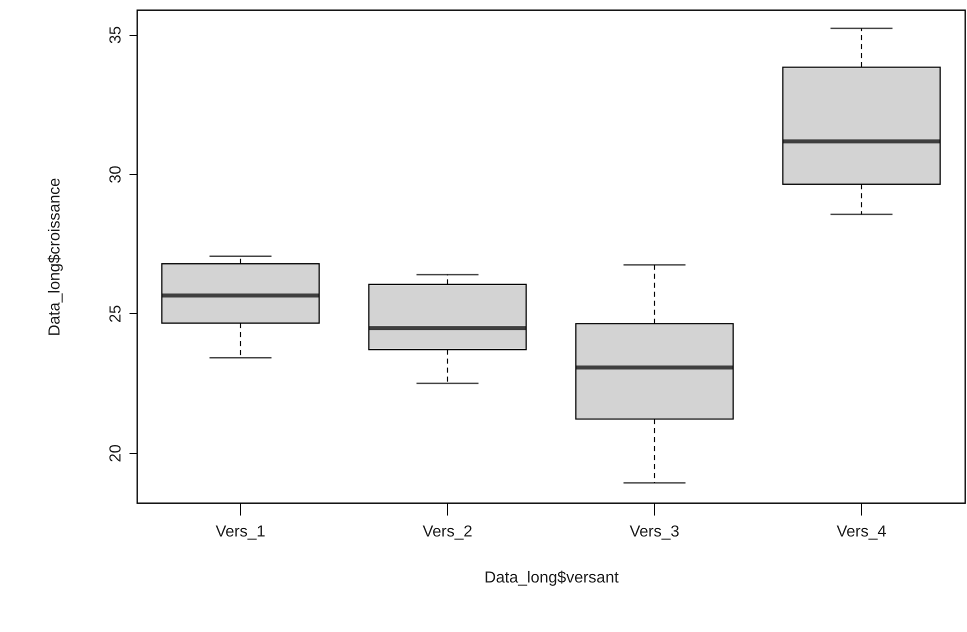 This screenshot has width=967, height=632. What do you see at coordinates (447, 532) in the screenshot?
I see `x-tick-label: Vers_2` at bounding box center [447, 532].